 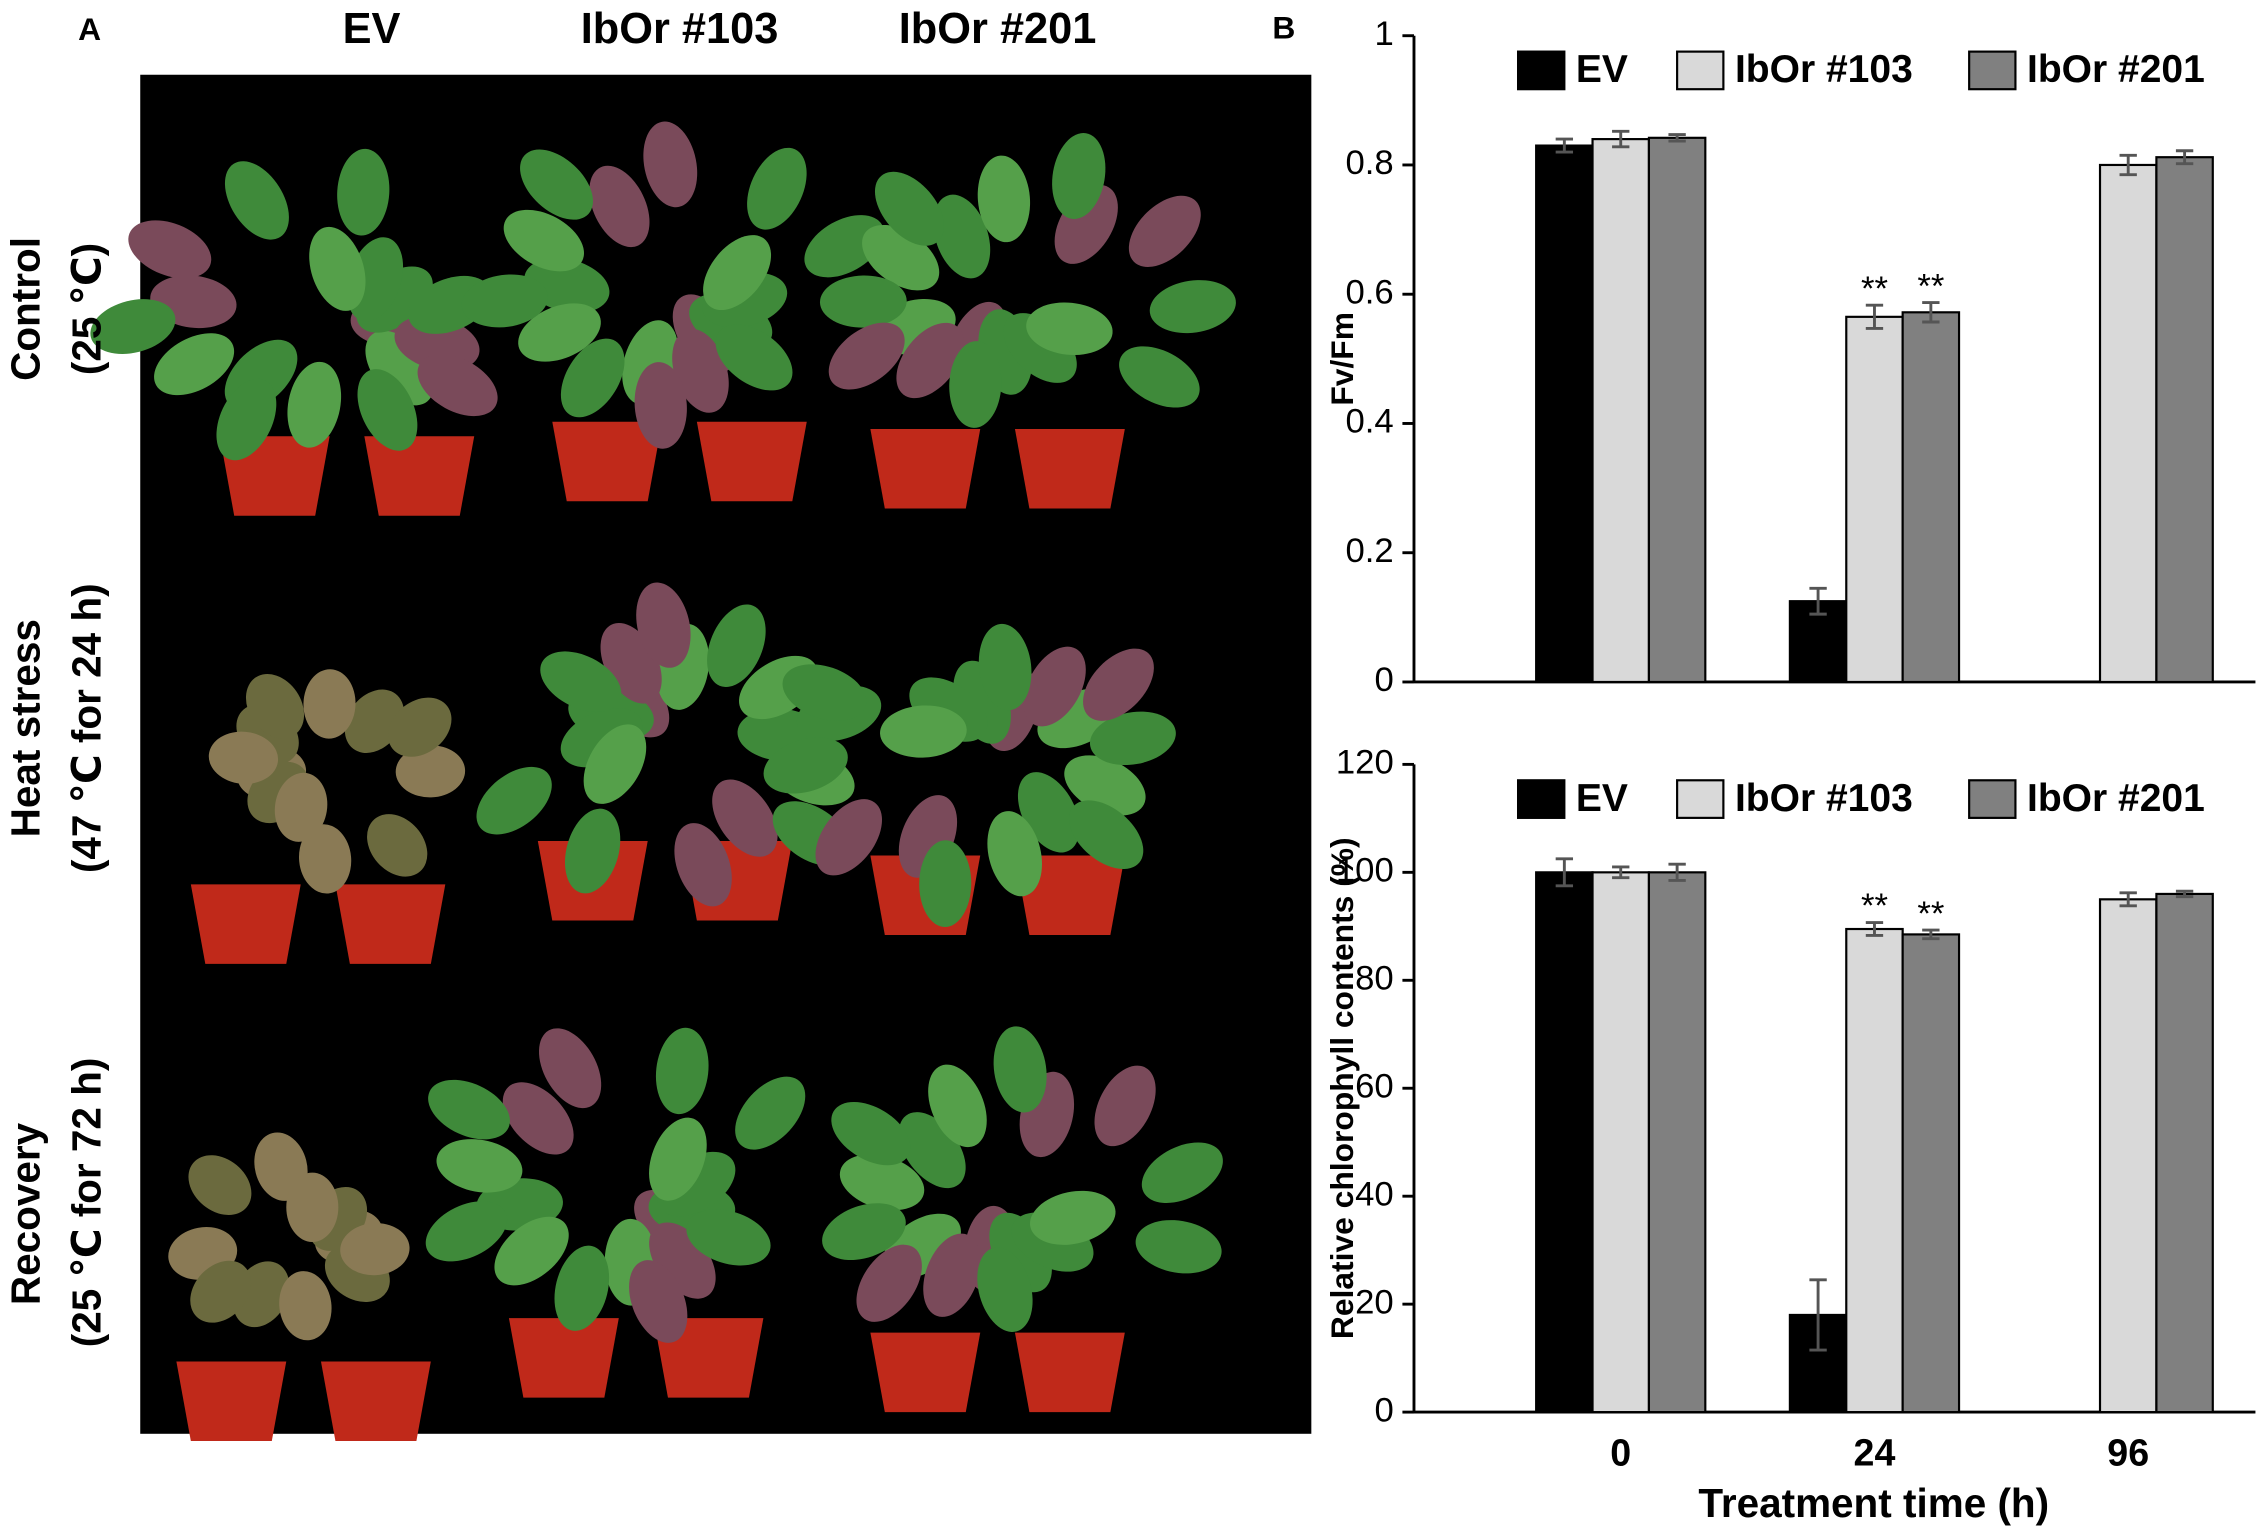 I want to click on y-tick-label: 20, so click(x=1374, y=1302).